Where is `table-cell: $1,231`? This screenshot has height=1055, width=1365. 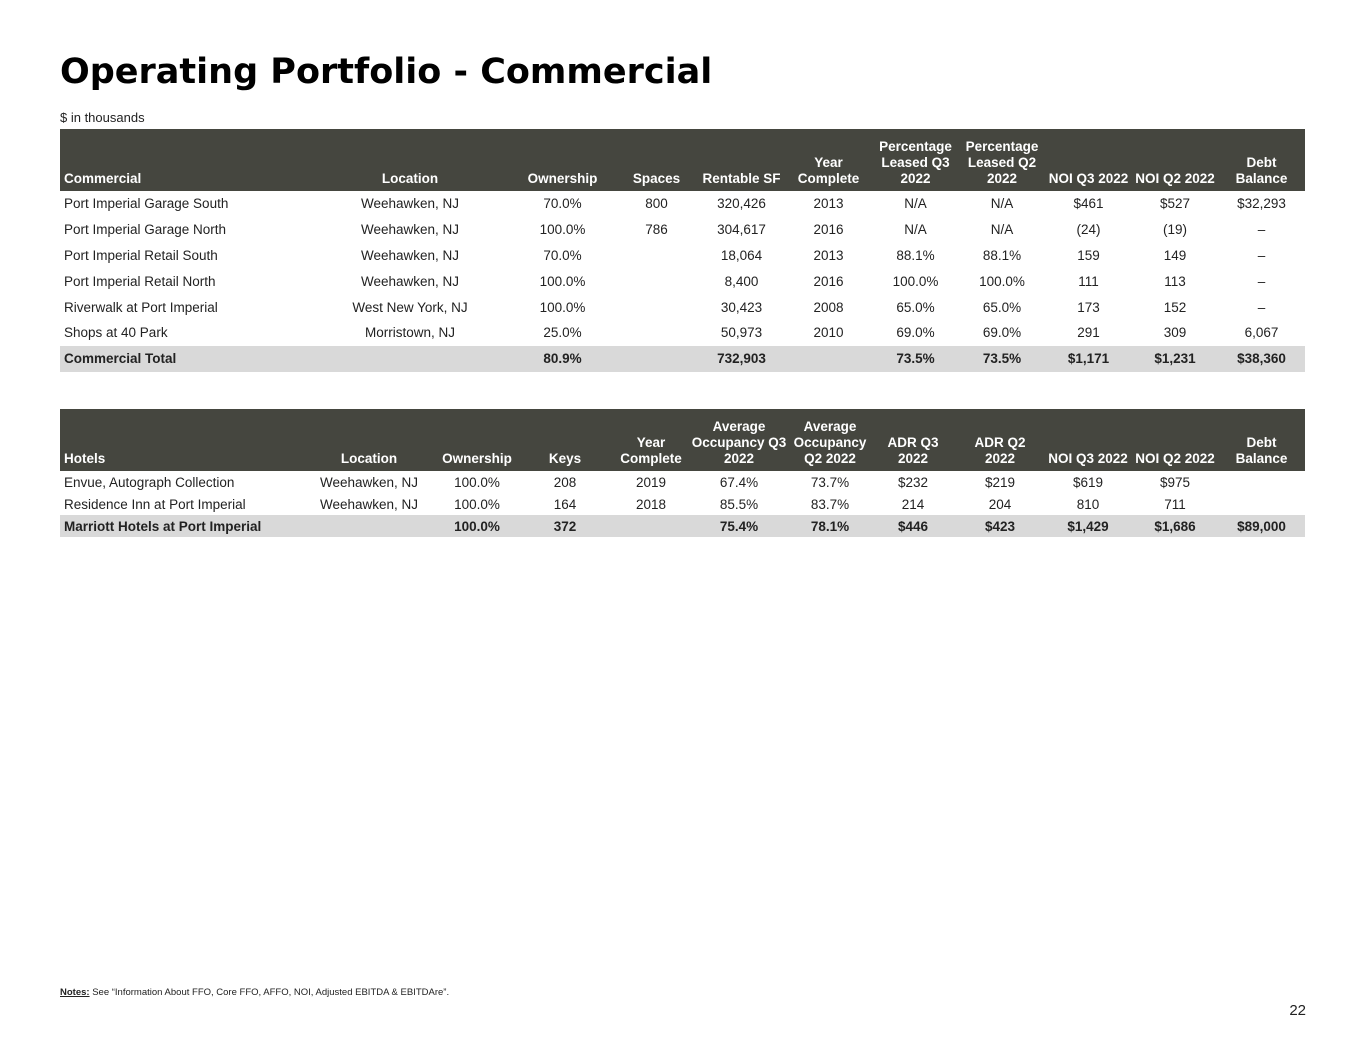
table-cell: $1,231 is located at coordinates (1175, 358).